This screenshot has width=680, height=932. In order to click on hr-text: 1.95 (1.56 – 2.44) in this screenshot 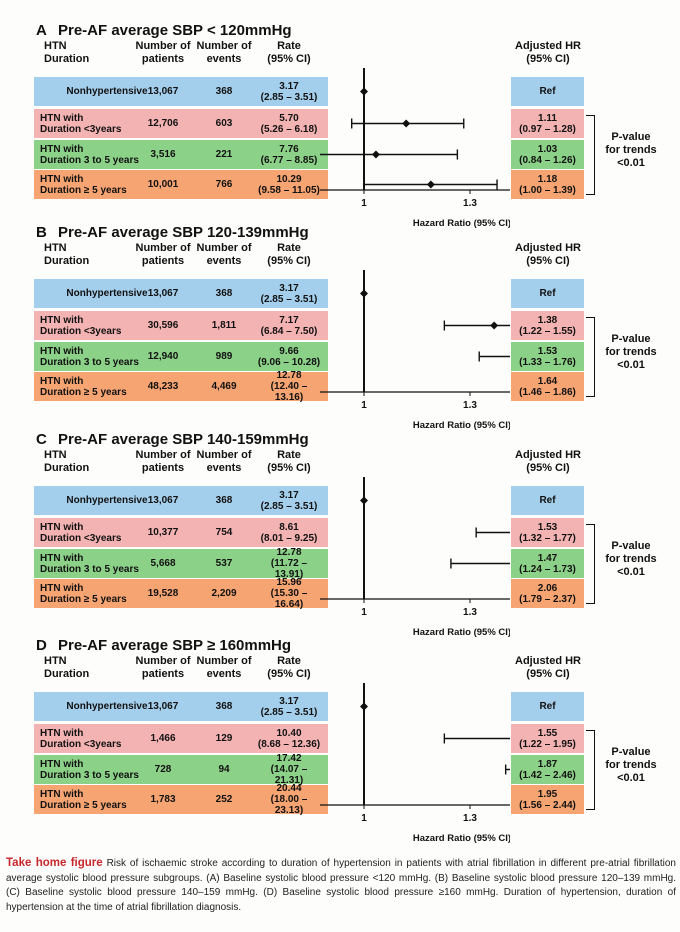, I will do `click(547, 799)`.